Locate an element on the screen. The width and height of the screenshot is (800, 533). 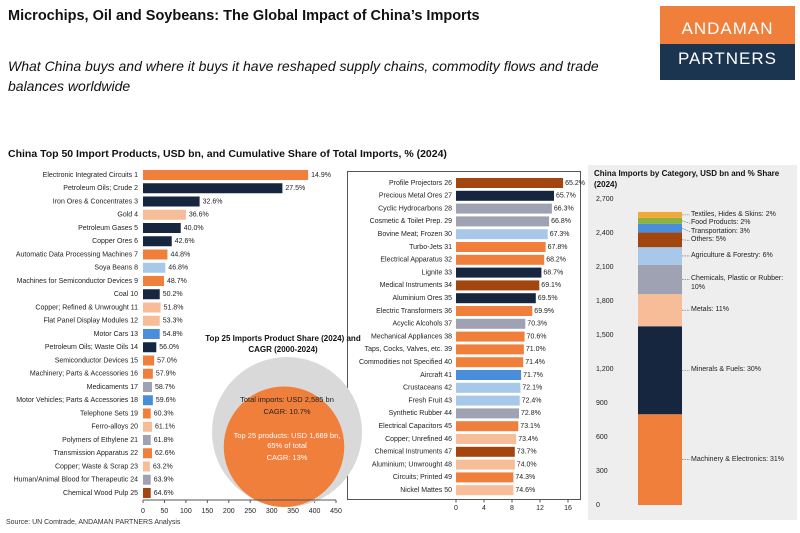
y-tick-label: Medical Instruments 34 is located at coordinates (416, 285).